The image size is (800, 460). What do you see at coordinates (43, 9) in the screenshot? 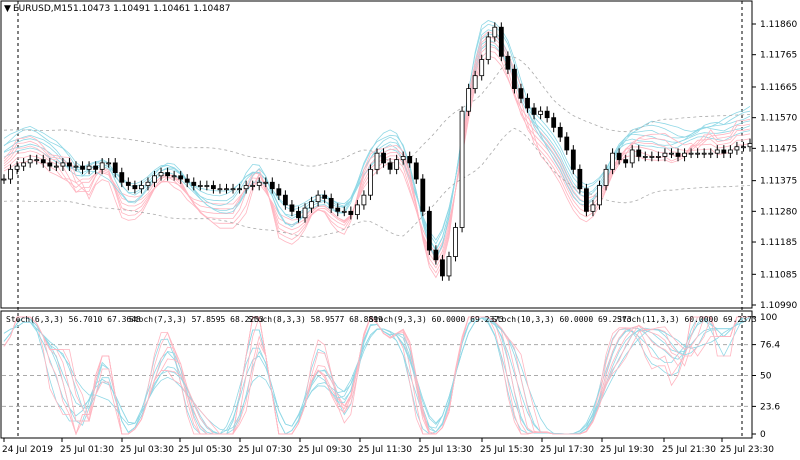
I see `symbol-label: EURUSD,M15` at bounding box center [43, 9].